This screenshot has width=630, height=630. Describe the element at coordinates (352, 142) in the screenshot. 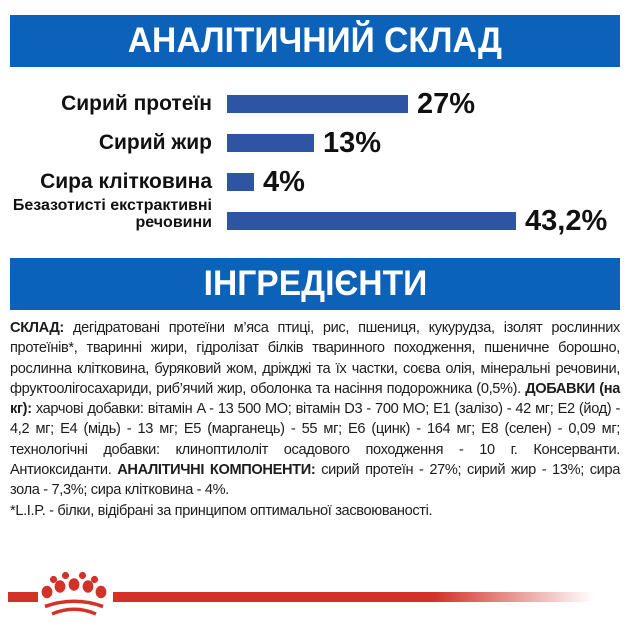

I see `chart-value-label: 13%` at that location.